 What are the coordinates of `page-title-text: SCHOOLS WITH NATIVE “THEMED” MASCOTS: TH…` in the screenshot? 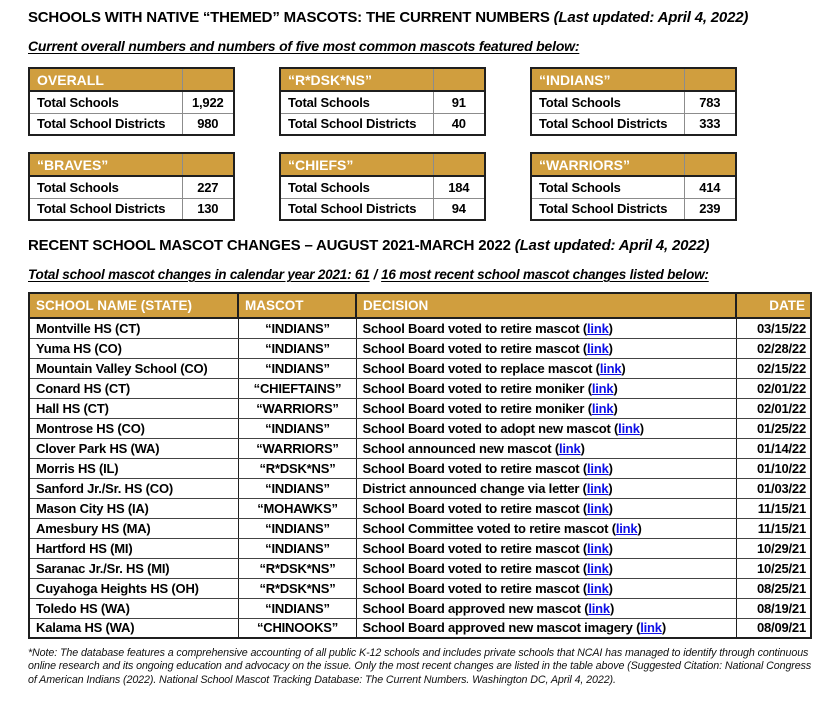 It's located at (289, 17).